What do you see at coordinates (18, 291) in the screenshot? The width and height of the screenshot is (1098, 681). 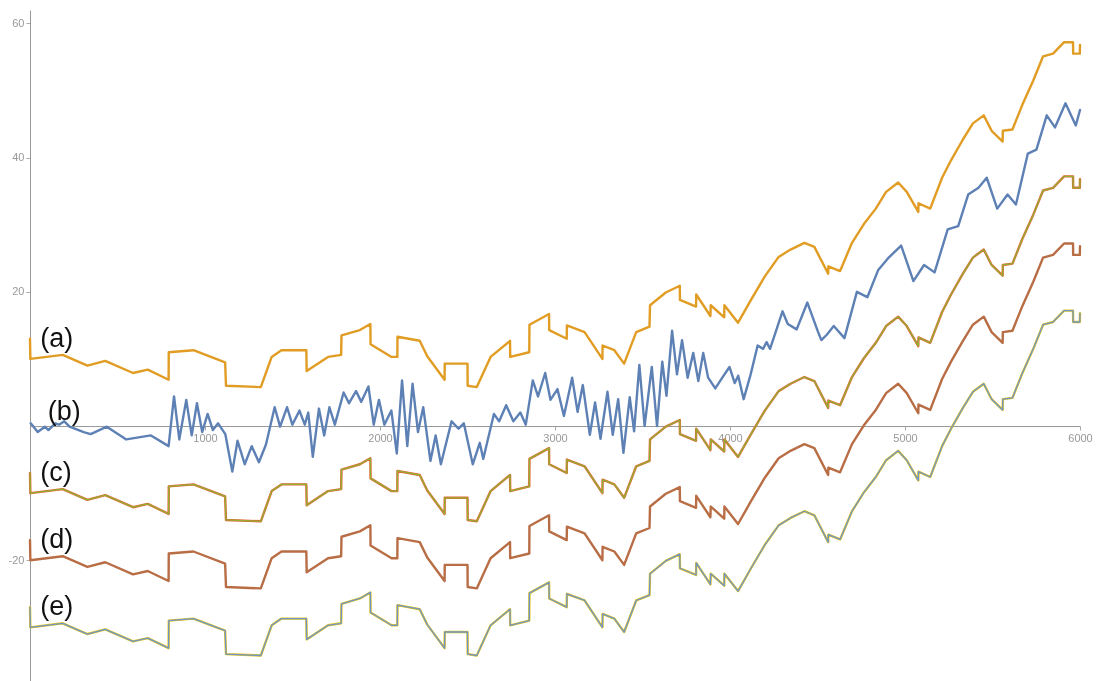 I see `y-tick-label: 20` at bounding box center [18, 291].